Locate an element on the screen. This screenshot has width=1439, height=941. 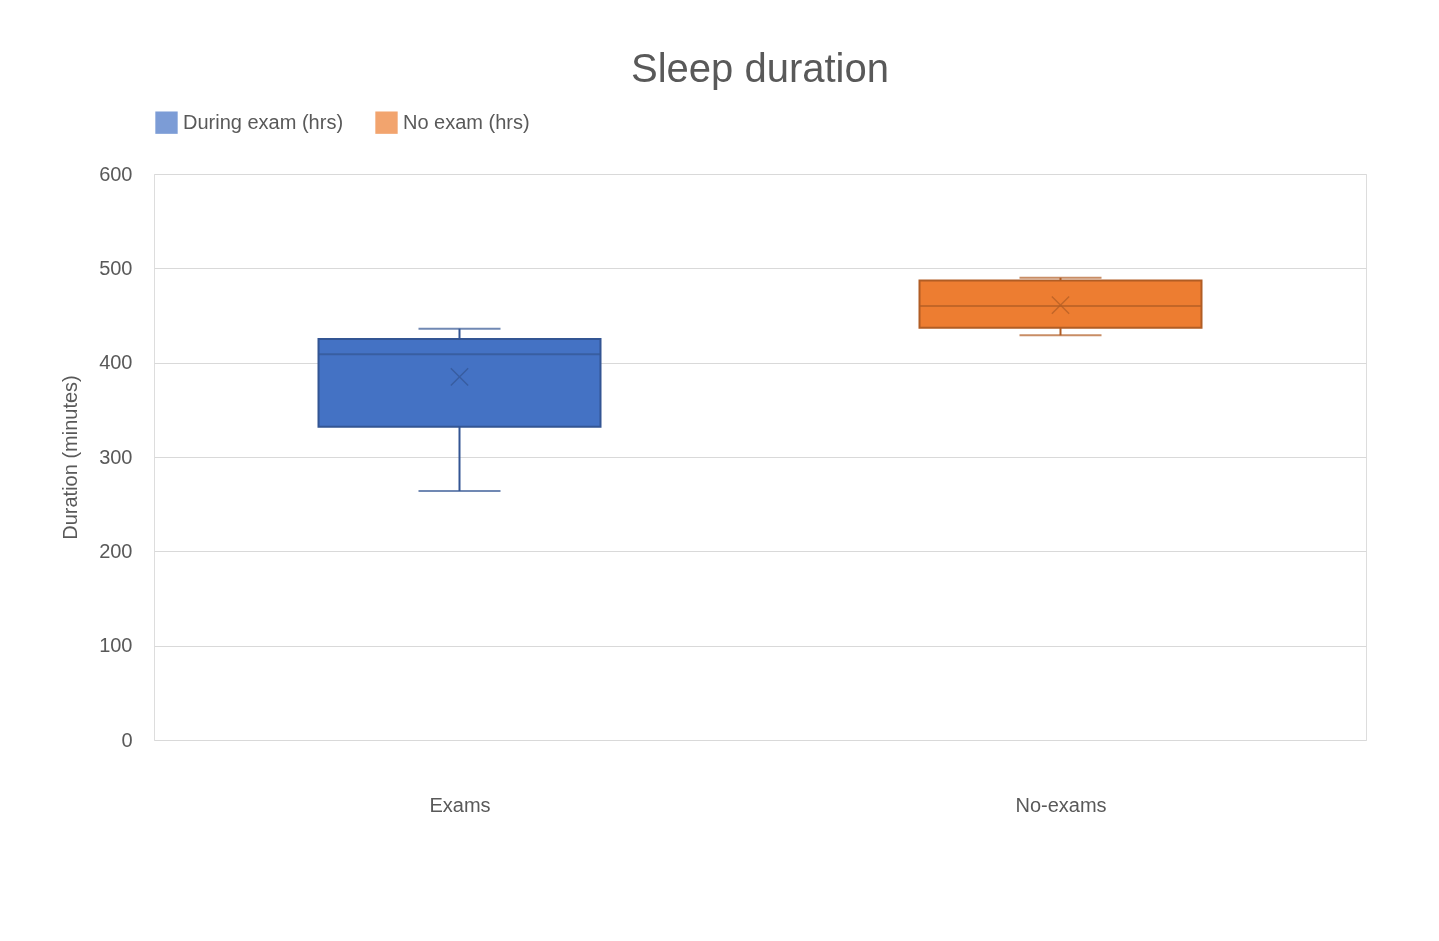
x-tick-label: No-exams is located at coordinates (1061, 804).